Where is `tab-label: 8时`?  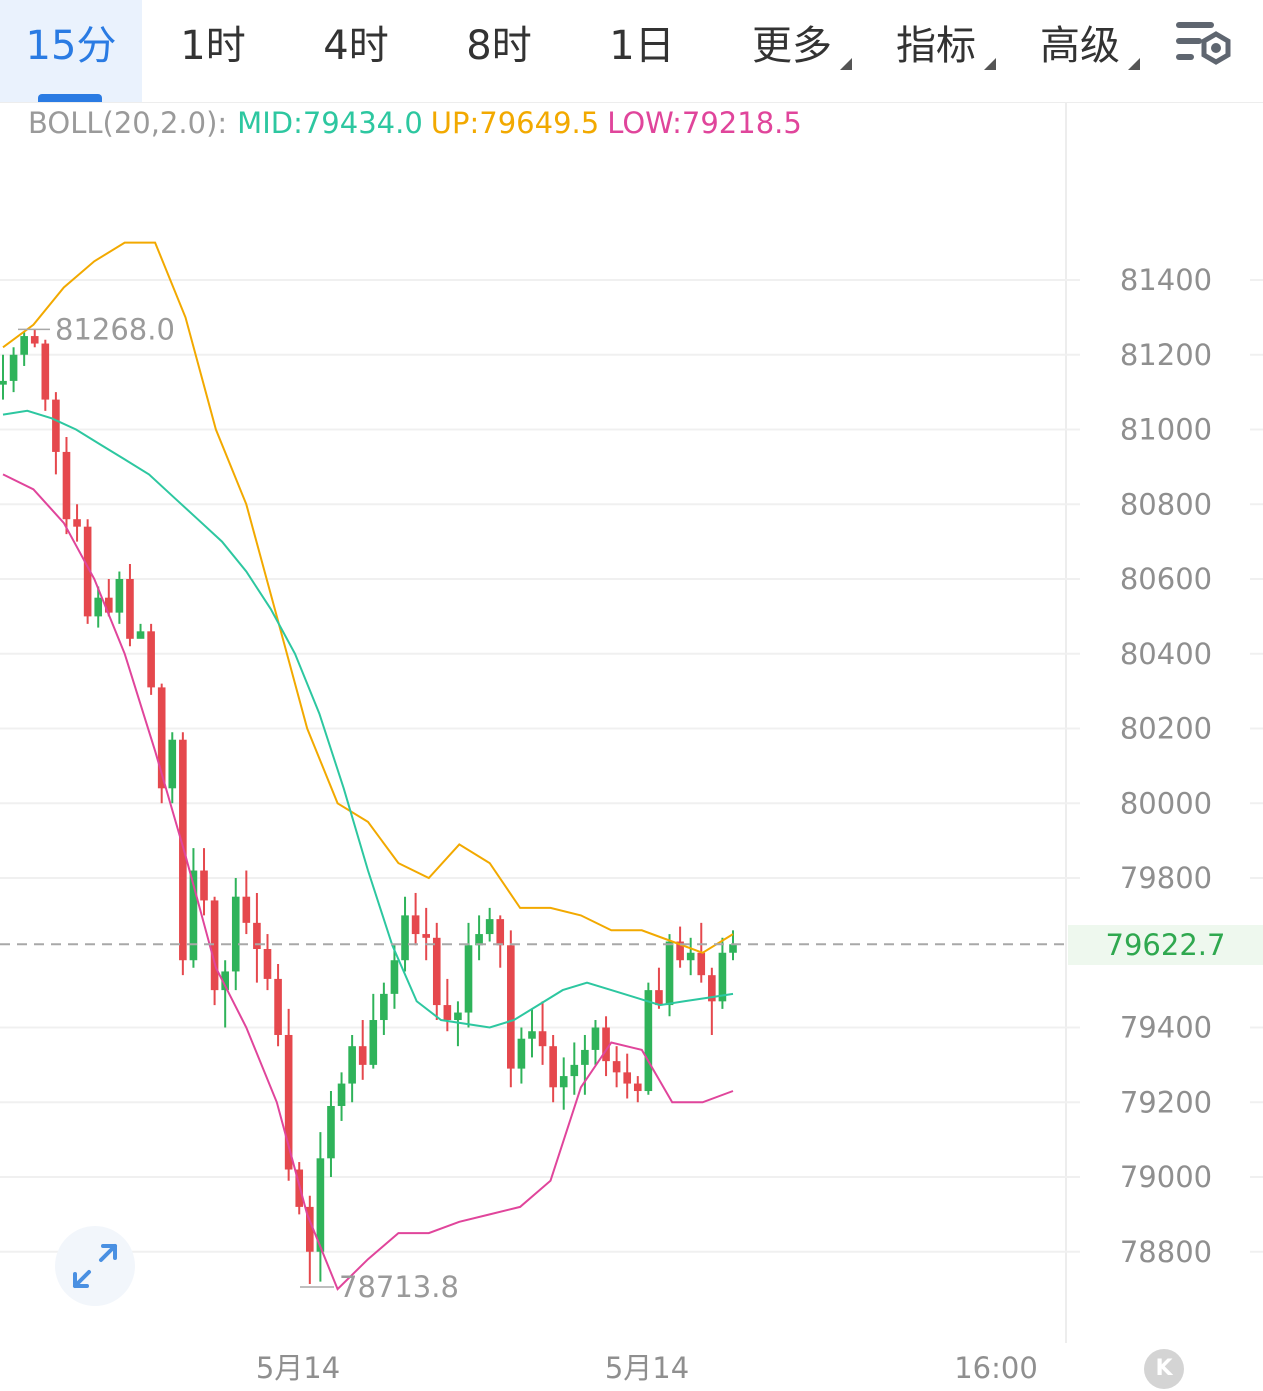 tab-label: 8时 is located at coordinates (499, 46).